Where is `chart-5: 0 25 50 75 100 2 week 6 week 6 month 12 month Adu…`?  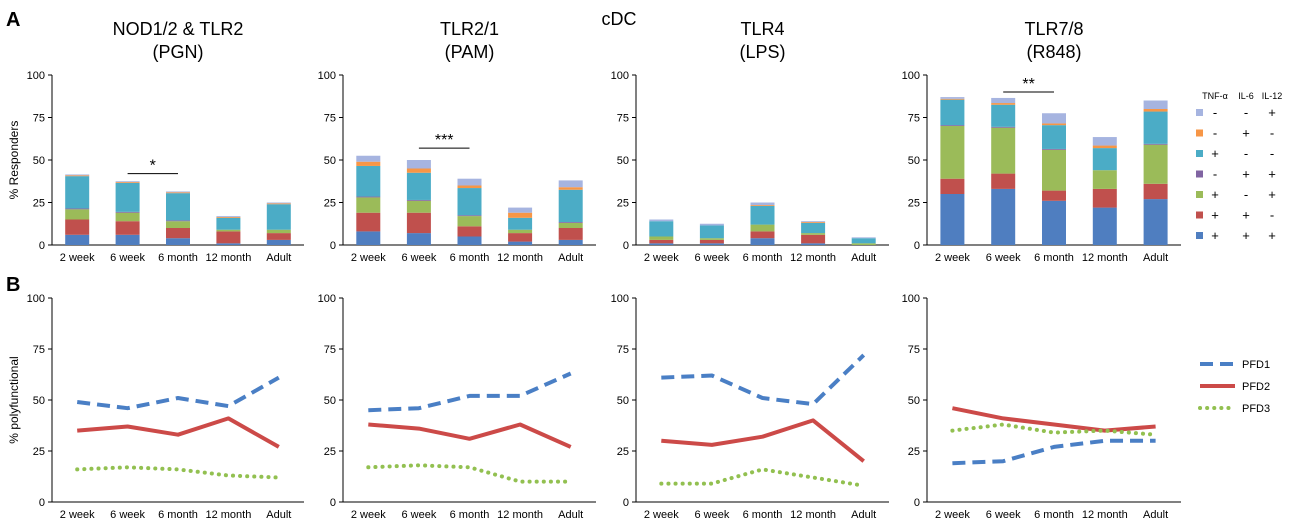 chart-5: 0 25 50 75 100 2 week 6 week 6 month 12 month Adu… is located at coordinates (155, 407).